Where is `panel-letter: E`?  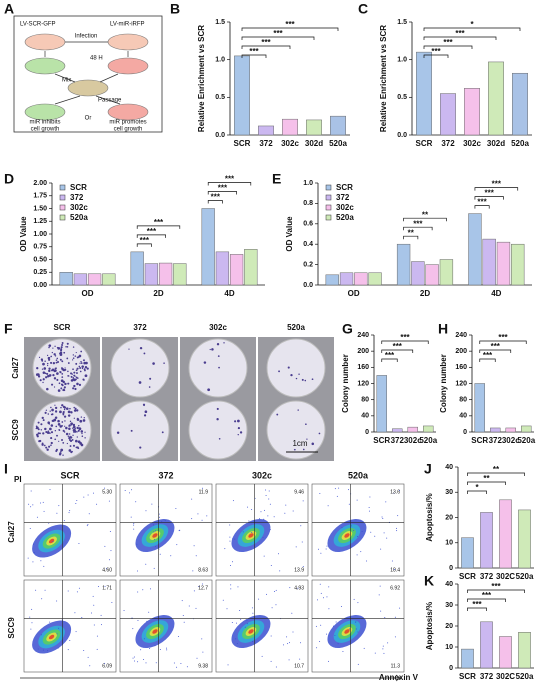
panel-letter: E is located at coordinates (276, 179).